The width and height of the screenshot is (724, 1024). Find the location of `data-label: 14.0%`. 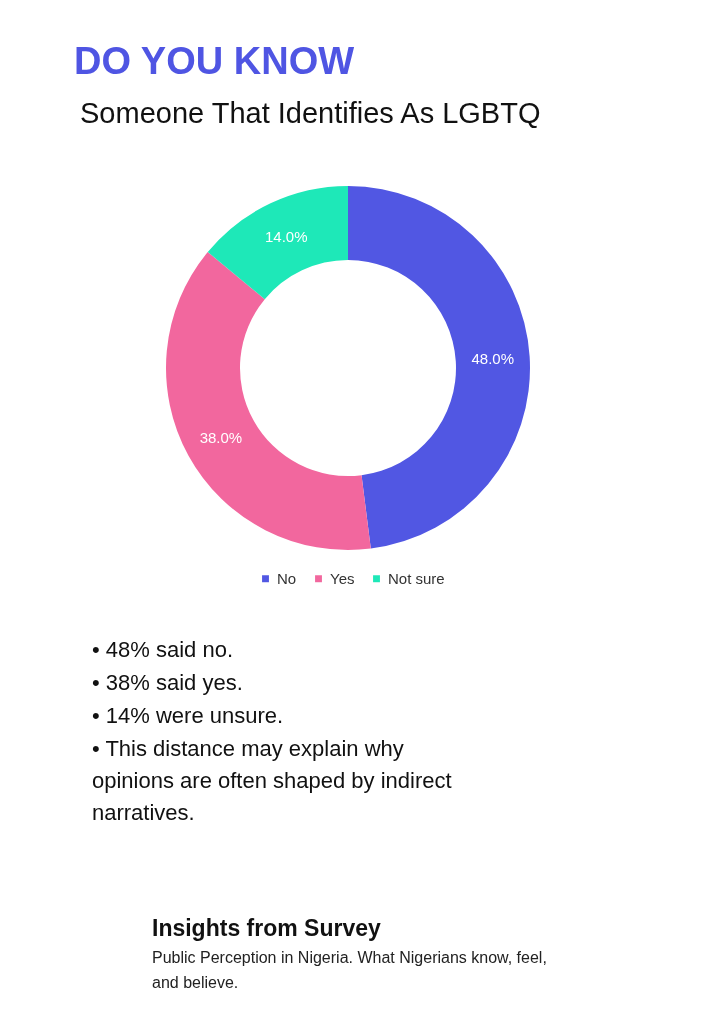

data-label: 14.0% is located at coordinates (286, 236).